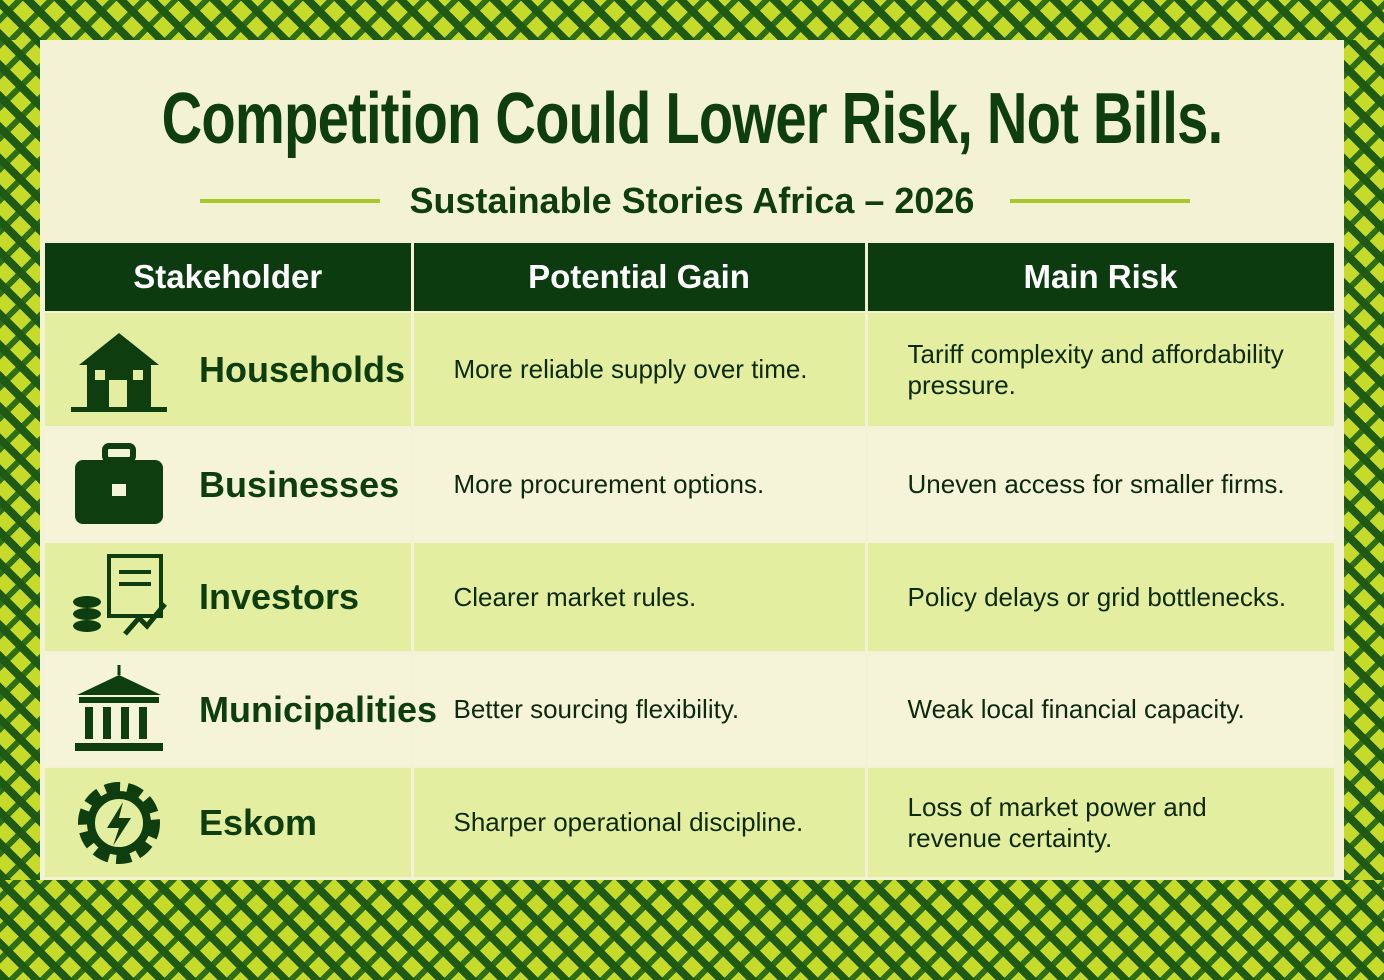 Image resolution: width=1384 pixels, height=980 pixels. I want to click on briefcase-icon, so click(119, 483).